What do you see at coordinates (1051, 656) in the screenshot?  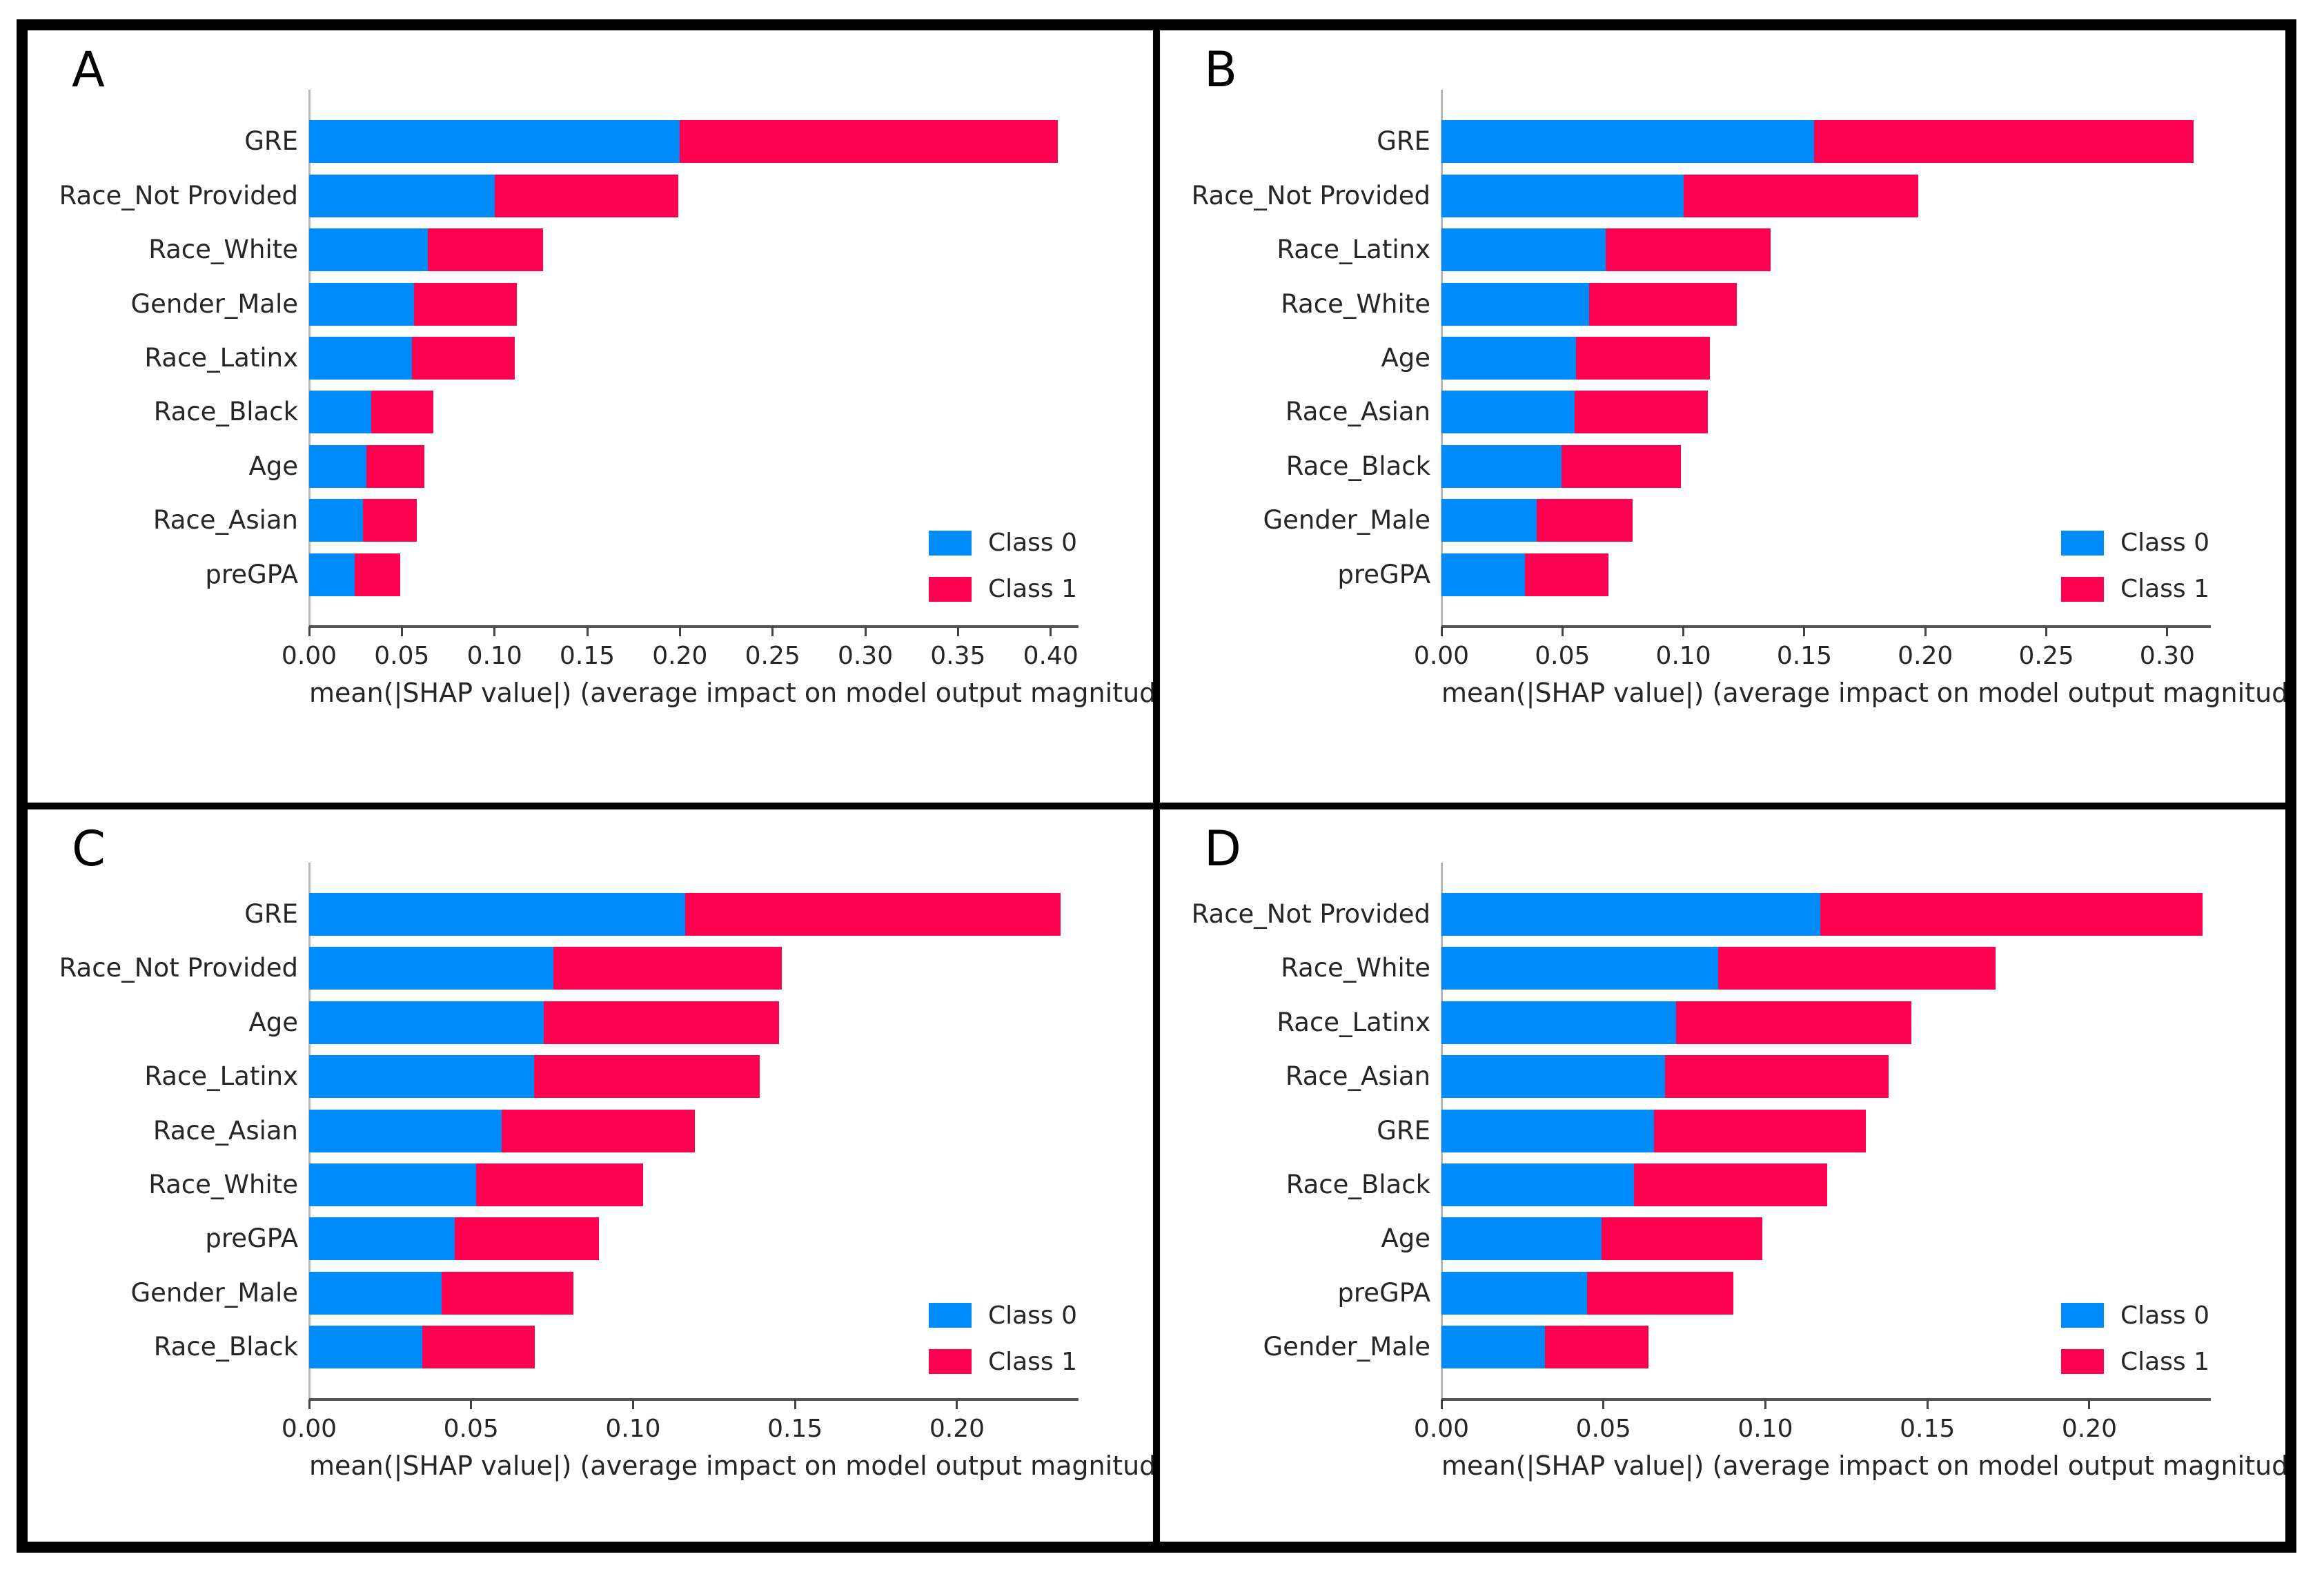 I see `x-tick-label: 0.40` at bounding box center [1051, 656].